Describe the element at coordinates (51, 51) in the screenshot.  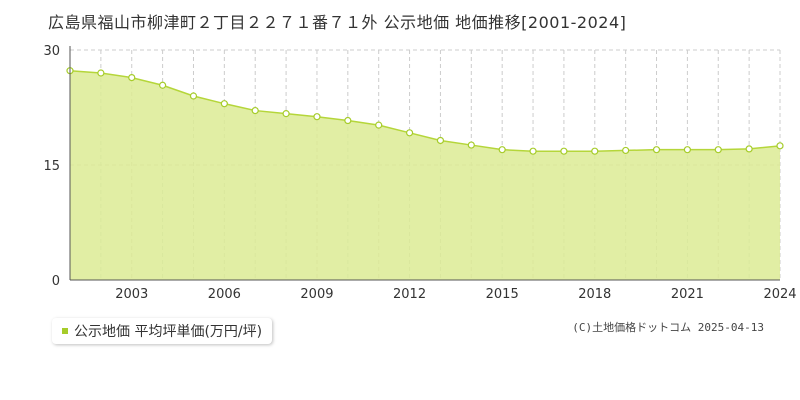
I see `y-tick-label: 30` at that location.